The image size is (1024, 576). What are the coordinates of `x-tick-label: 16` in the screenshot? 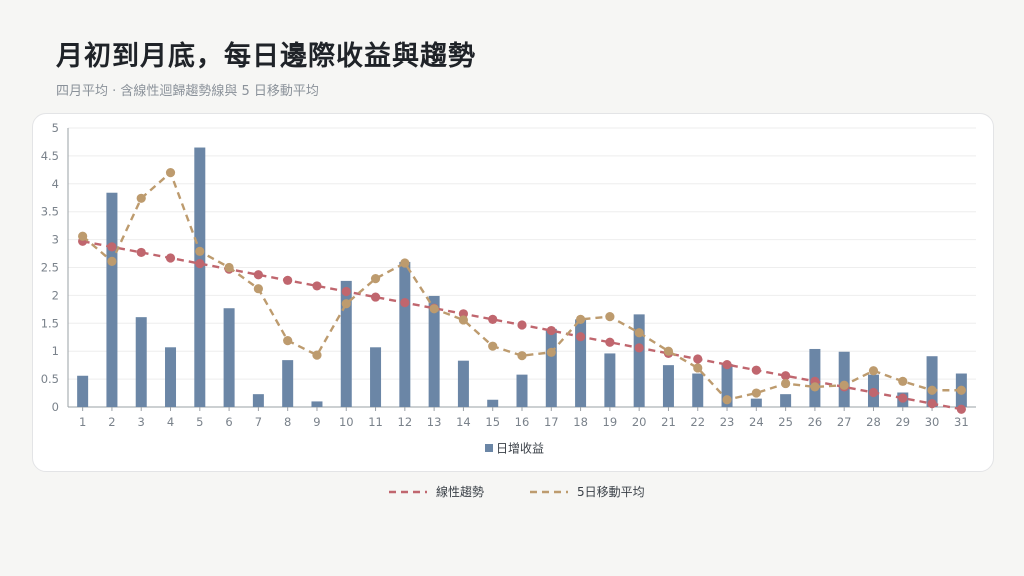 It's located at (522, 422).